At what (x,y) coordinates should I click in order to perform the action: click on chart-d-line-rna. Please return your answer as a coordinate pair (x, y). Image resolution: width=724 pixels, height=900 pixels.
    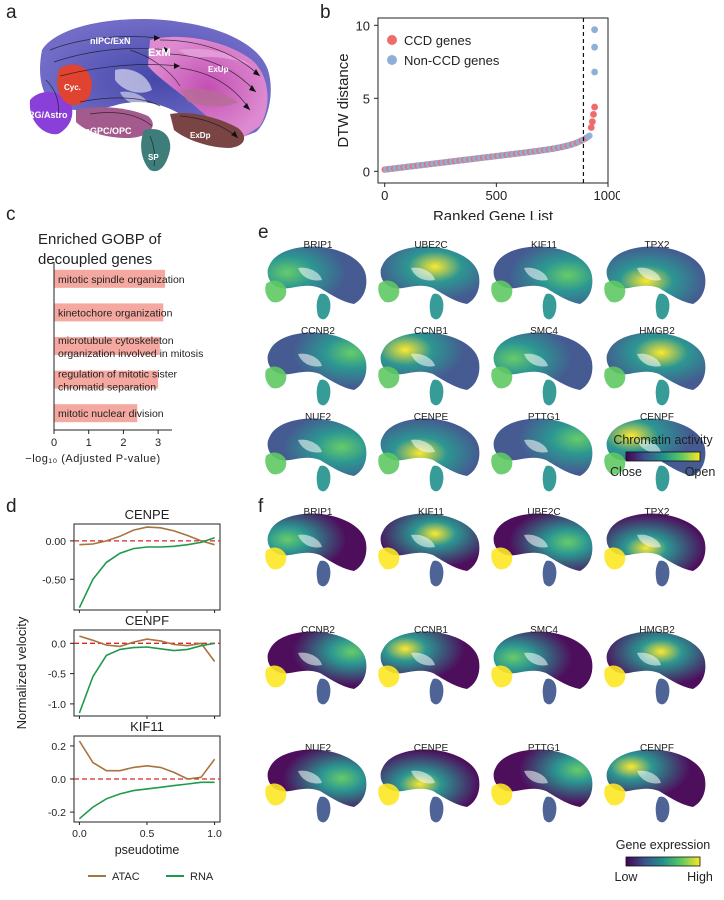
    Looking at the image, I should click on (146, 573).